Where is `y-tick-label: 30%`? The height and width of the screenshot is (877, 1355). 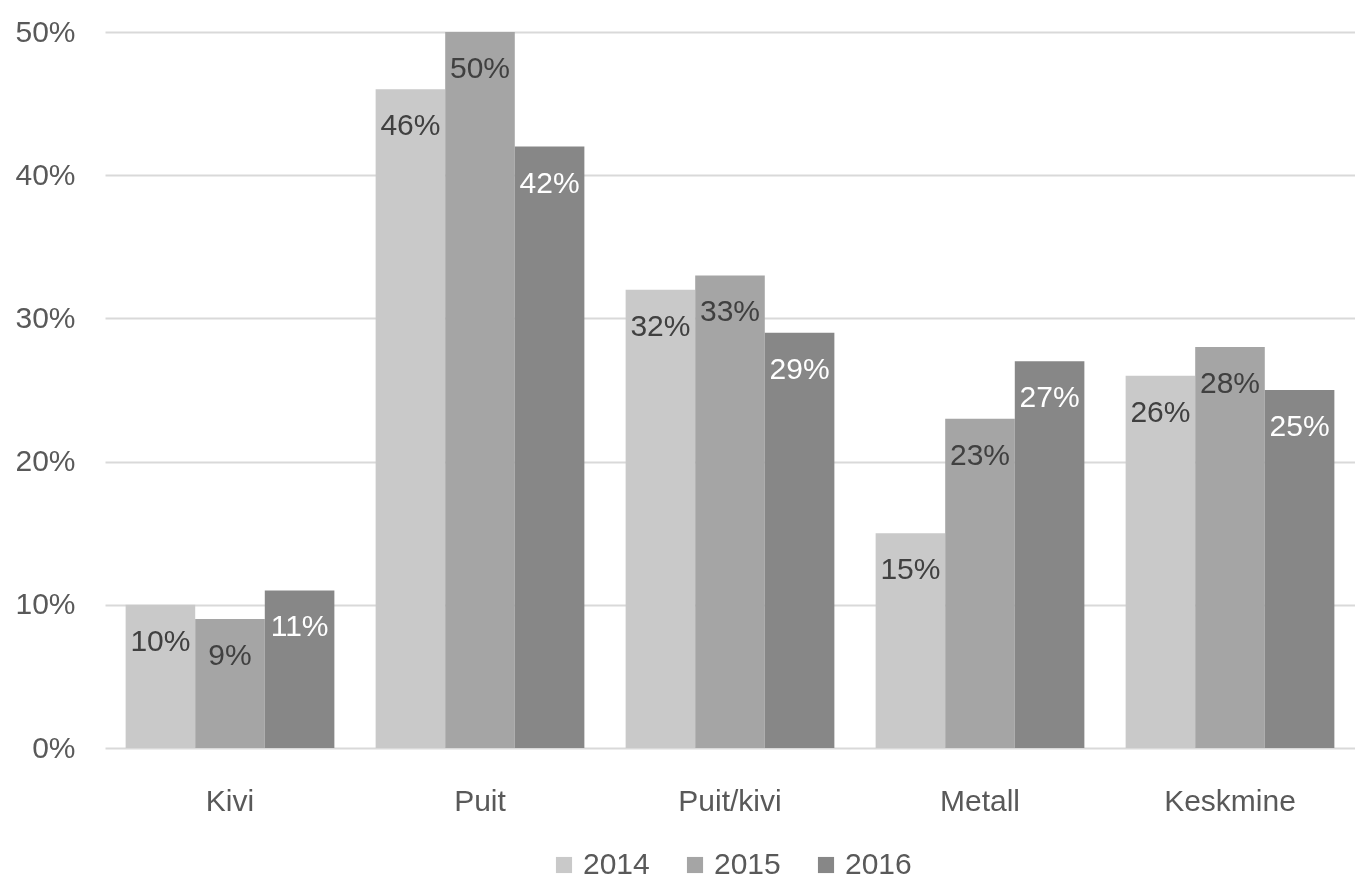
y-tick-label: 30% is located at coordinates (45, 317).